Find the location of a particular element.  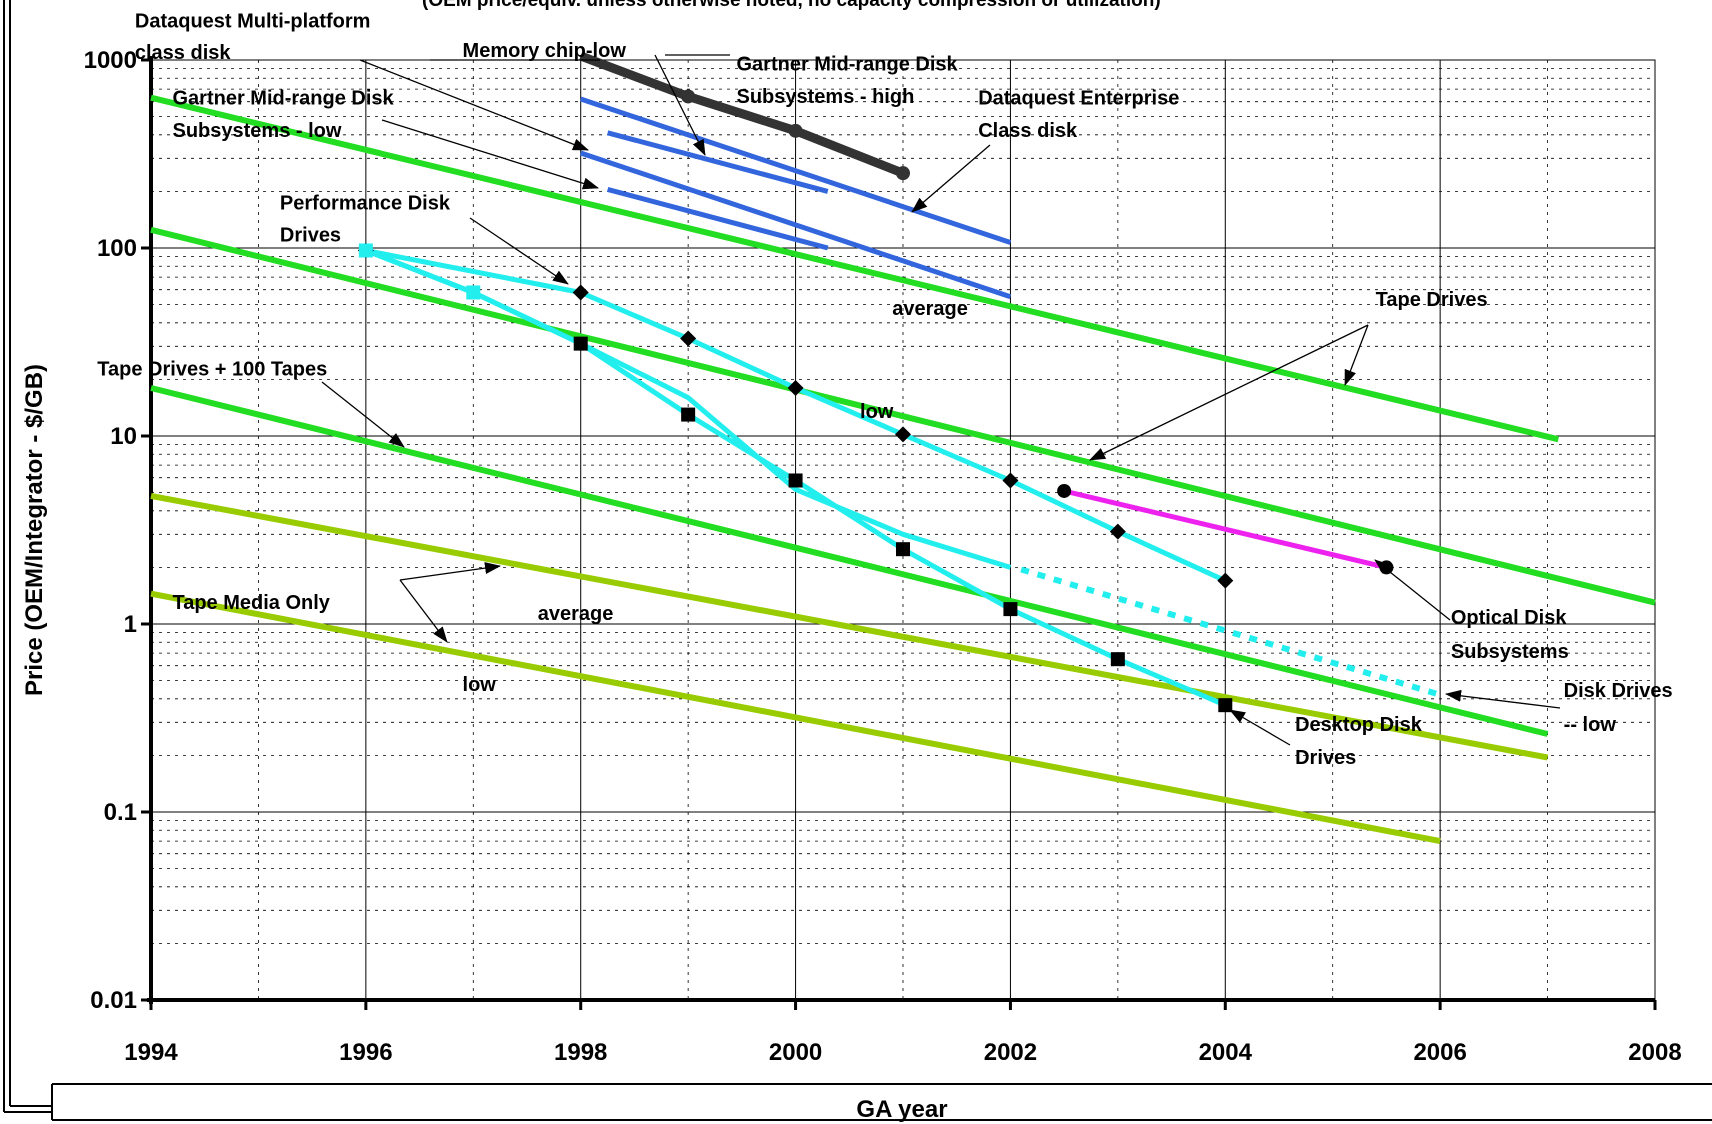

arrow-multiplatform is located at coordinates (474, 105).